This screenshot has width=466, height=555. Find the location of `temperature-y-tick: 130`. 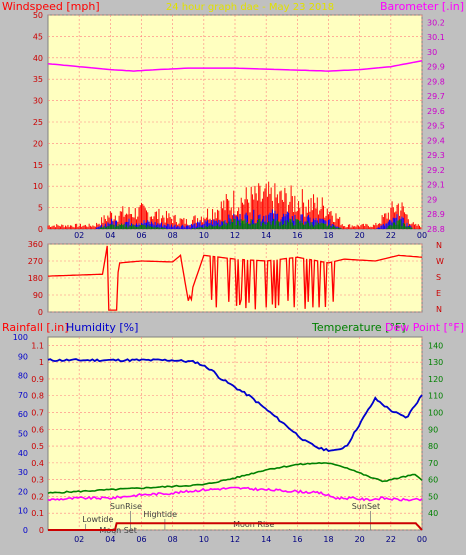

temperature-y-tick: 130 is located at coordinates (435, 362).